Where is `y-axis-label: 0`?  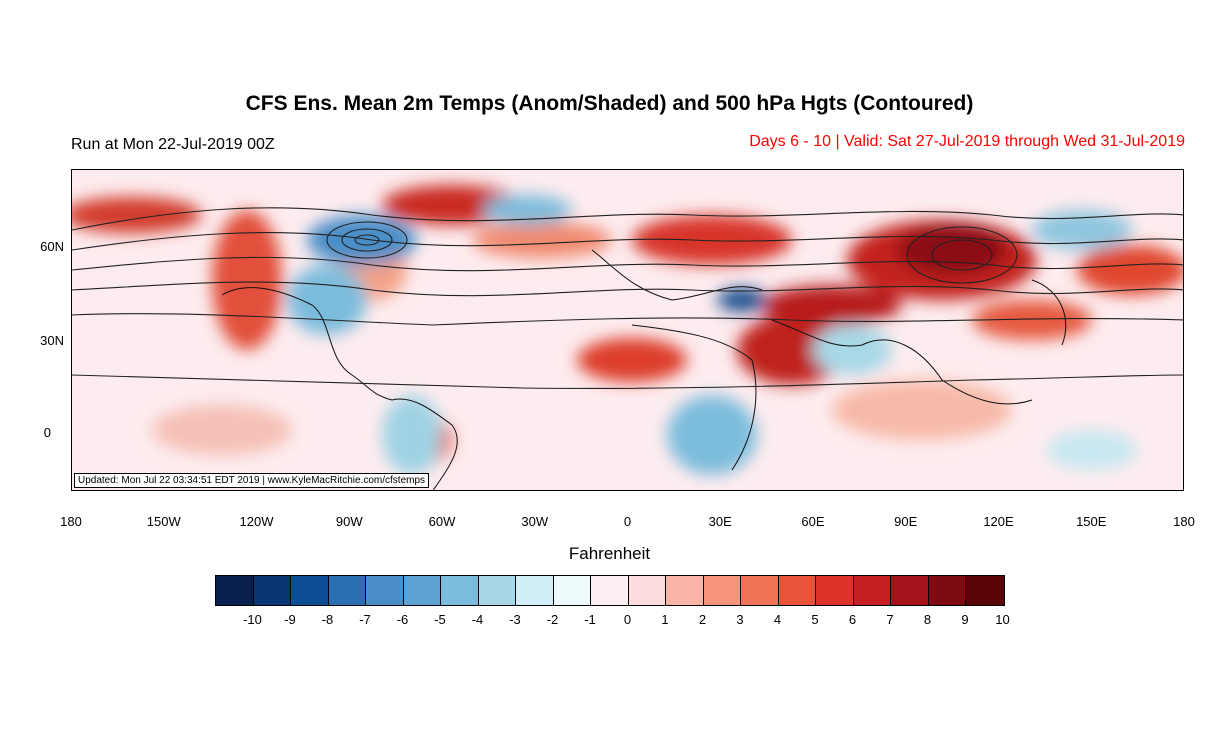
y-axis-label: 0 is located at coordinates (47, 432).